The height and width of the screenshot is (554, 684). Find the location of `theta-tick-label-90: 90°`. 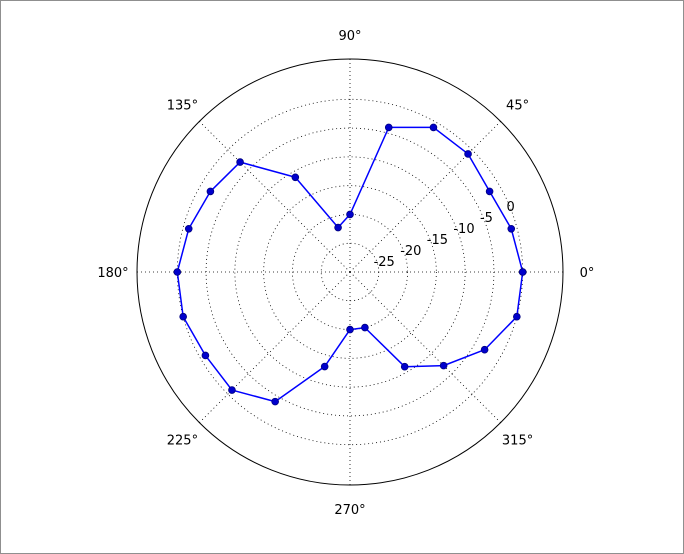

theta-tick-label-90: 90° is located at coordinates (349, 36).